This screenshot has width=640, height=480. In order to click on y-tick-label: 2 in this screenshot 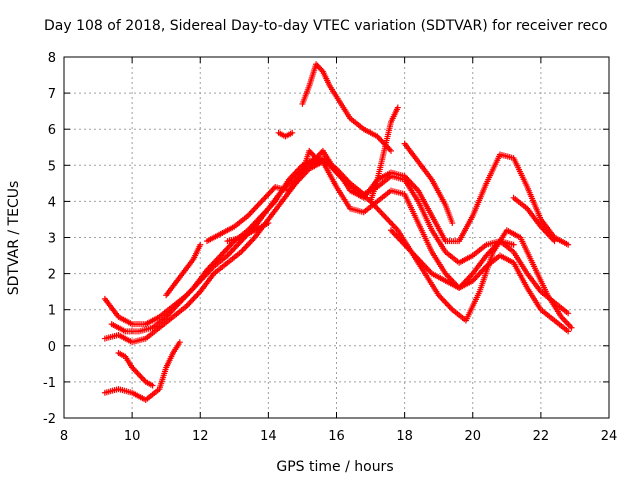, I will do `click(52, 275)`.